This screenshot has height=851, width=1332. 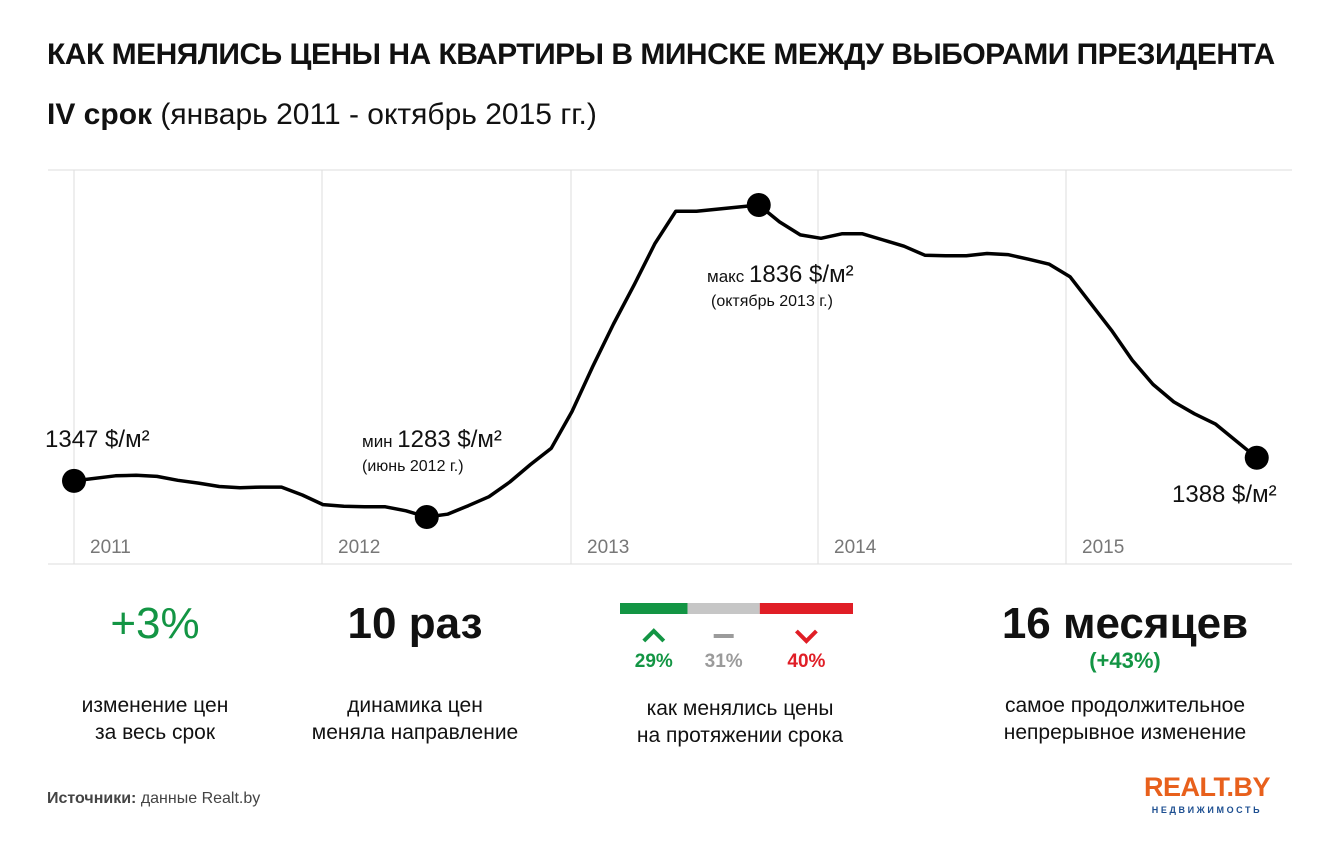 What do you see at coordinates (806, 636) in the screenshot?
I see `arrow-down-icon` at bounding box center [806, 636].